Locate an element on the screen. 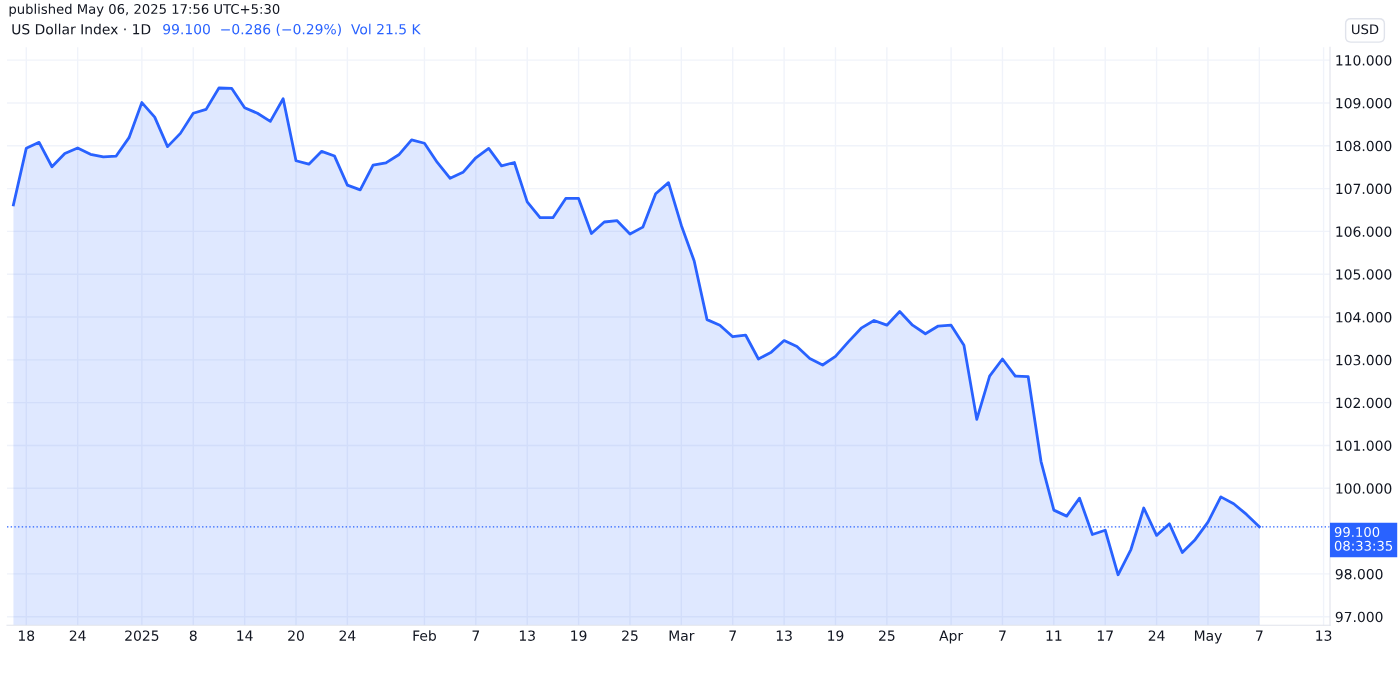 The width and height of the screenshot is (1400, 676). chart-subtitle: 99.100 −0.286 (−0.29%) Vol 21.5 K is located at coordinates (292, 30).